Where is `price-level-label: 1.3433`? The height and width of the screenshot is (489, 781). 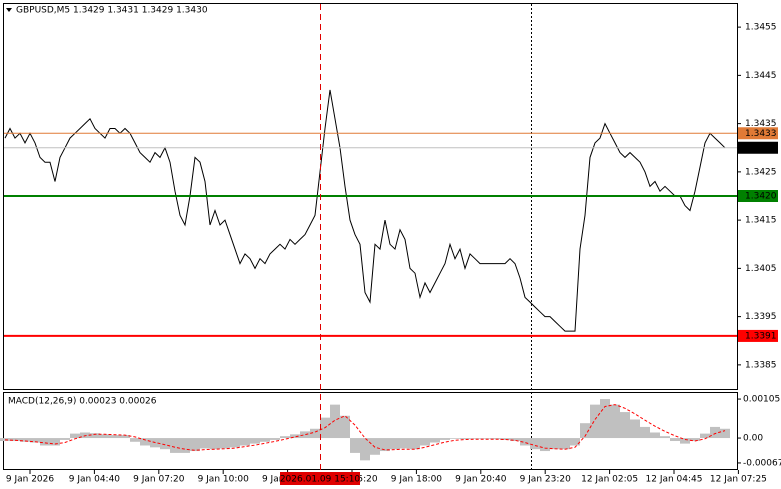
price-level-label: 1.3433 is located at coordinates (761, 134).